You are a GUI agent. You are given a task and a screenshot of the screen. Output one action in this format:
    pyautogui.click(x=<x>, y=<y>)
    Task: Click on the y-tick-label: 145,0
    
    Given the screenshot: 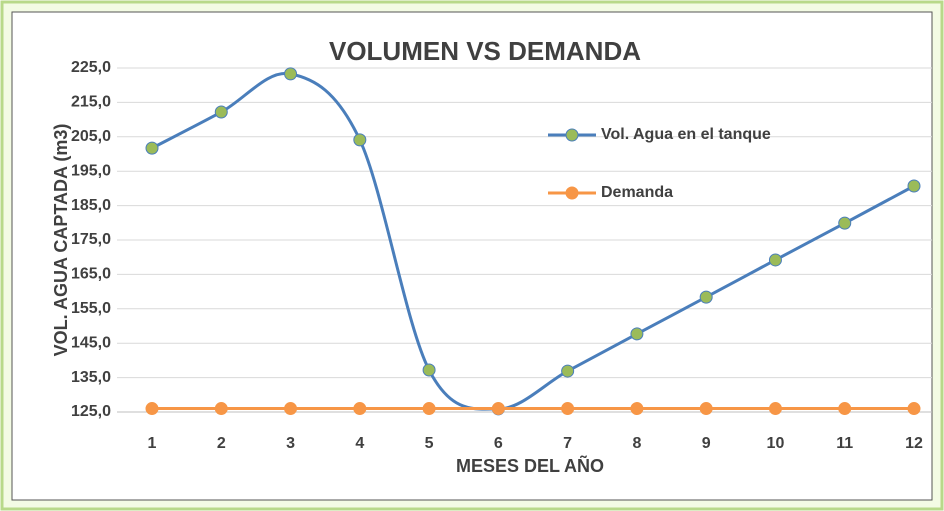 What is the action you would take?
    pyautogui.click(x=91, y=342)
    